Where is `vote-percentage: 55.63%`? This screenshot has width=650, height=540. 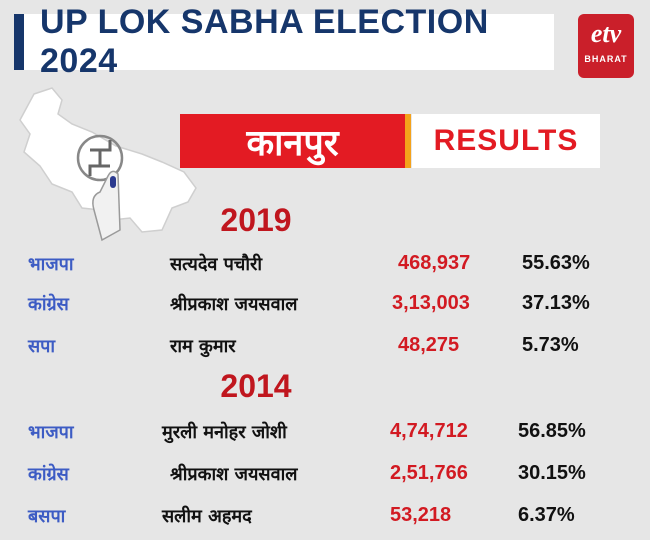
vote-percentage: 55.63% is located at coordinates (556, 263).